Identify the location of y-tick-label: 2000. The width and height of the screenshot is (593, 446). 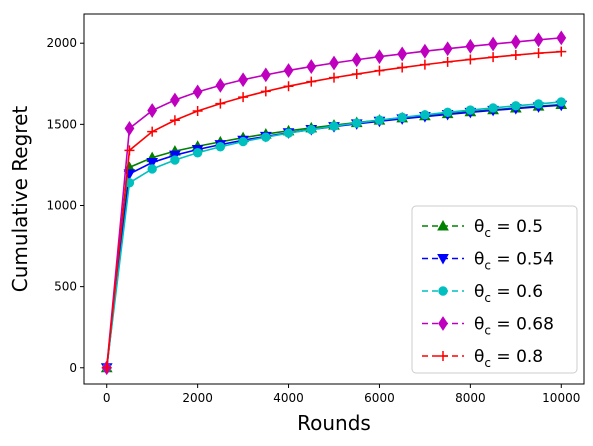
(61, 43).